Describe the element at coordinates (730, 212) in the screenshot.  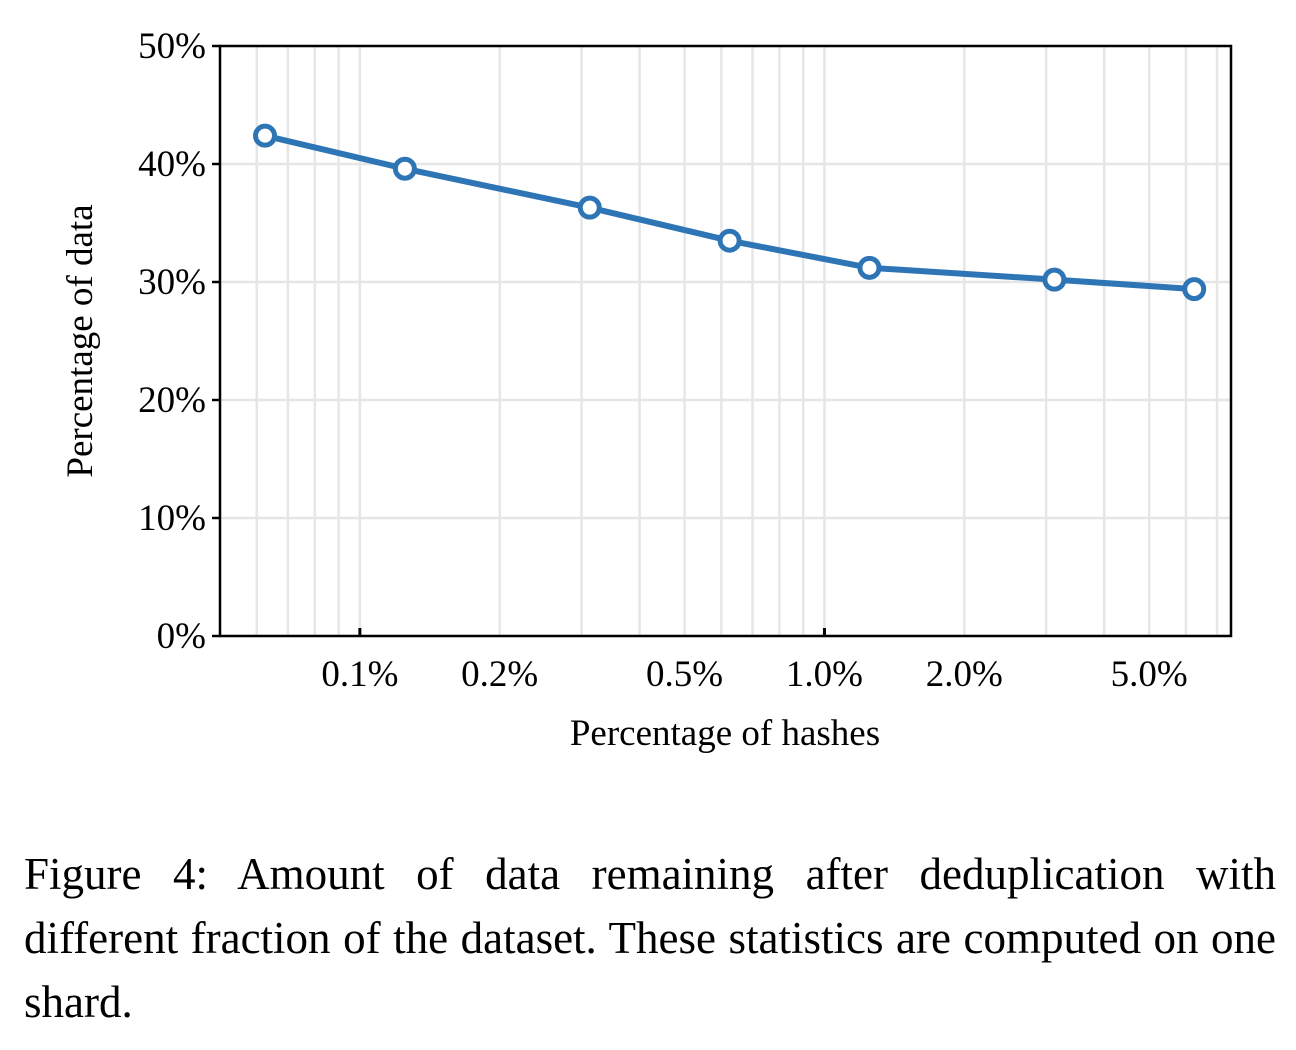
I see `data-series` at that location.